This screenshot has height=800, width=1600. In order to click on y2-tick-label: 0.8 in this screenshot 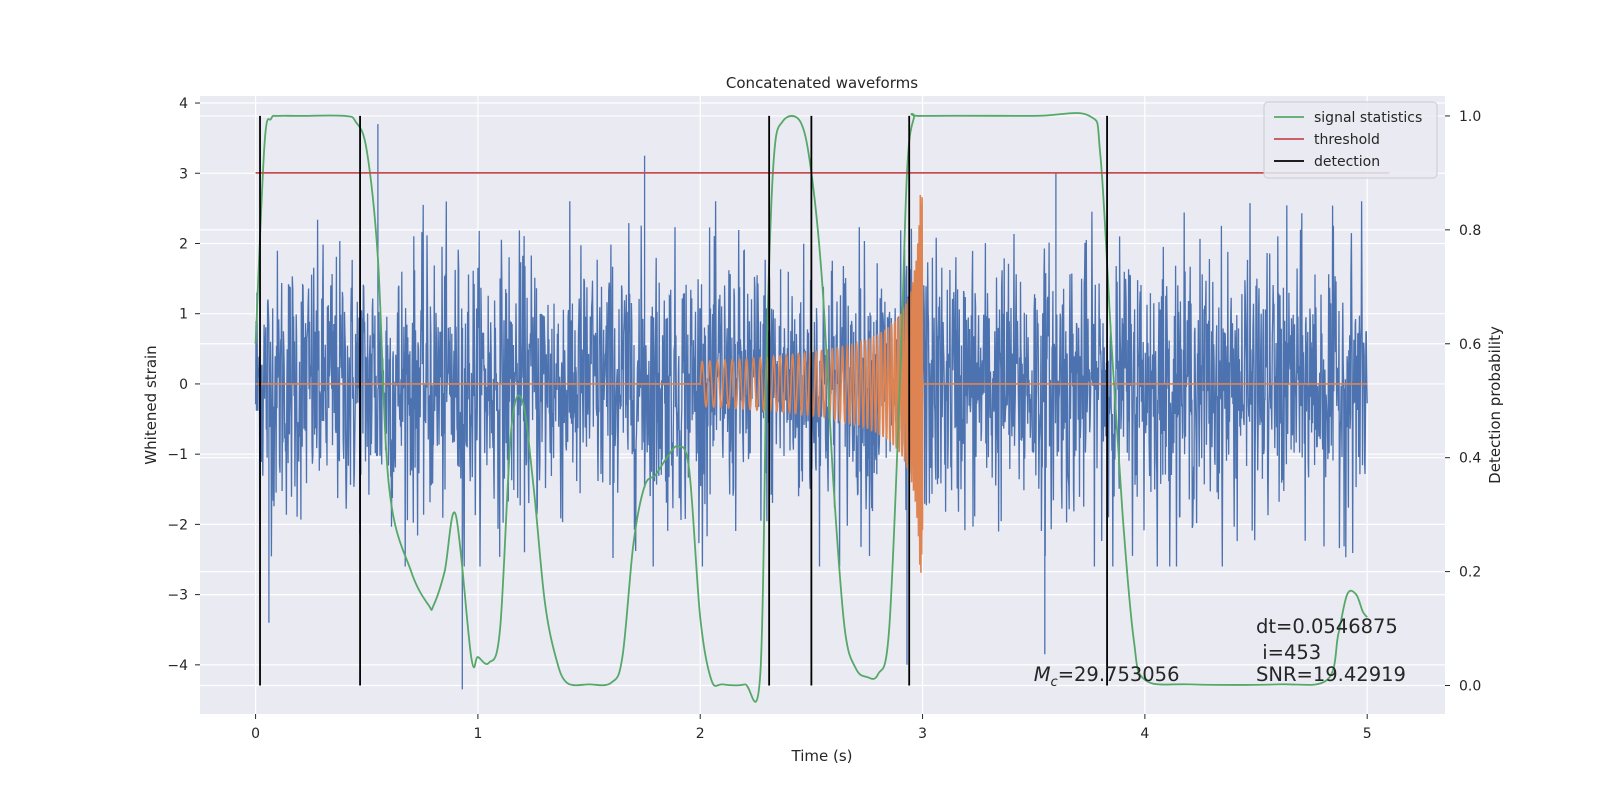, I will do `click(1470, 231)`.